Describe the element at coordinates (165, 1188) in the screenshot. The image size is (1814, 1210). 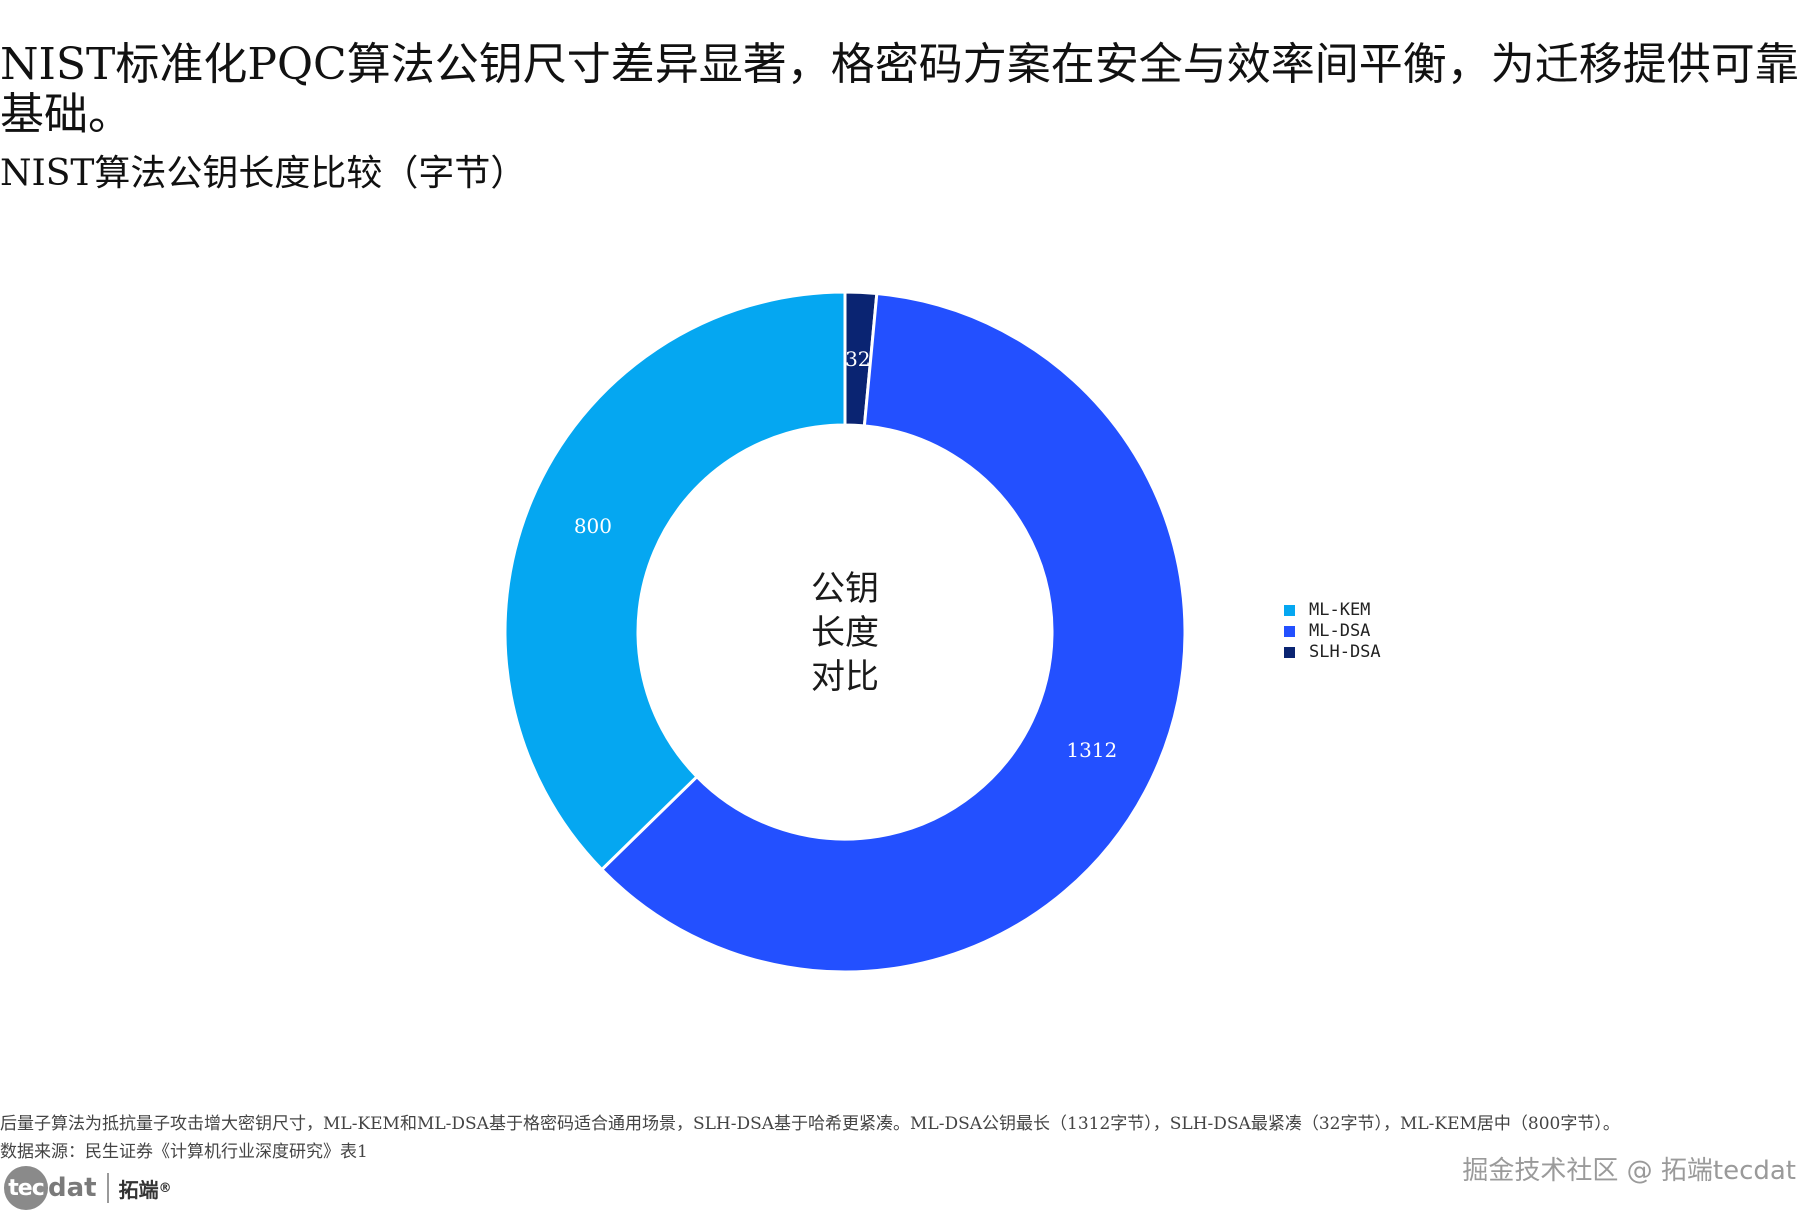
I see `logo-registered-mark: ®` at that location.